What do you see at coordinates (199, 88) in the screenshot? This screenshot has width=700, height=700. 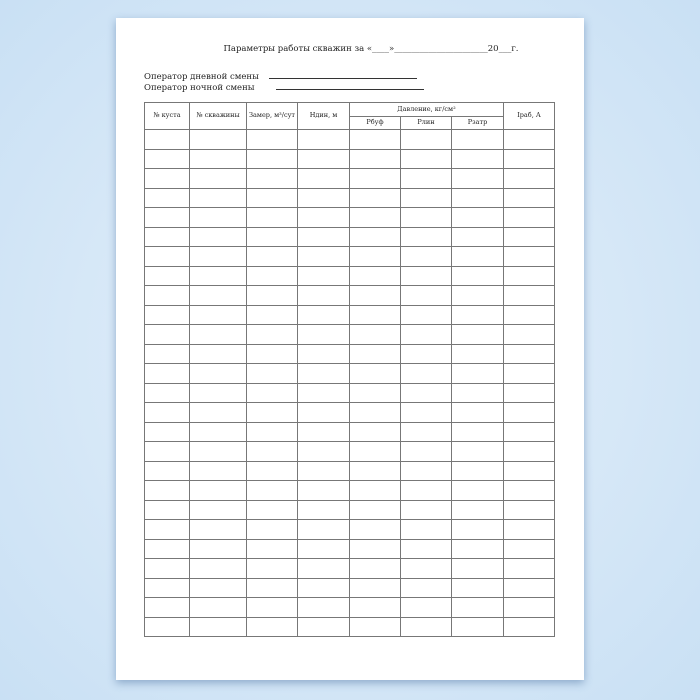 I see `operator-night-label: Оператор ночной смены` at bounding box center [199, 88].